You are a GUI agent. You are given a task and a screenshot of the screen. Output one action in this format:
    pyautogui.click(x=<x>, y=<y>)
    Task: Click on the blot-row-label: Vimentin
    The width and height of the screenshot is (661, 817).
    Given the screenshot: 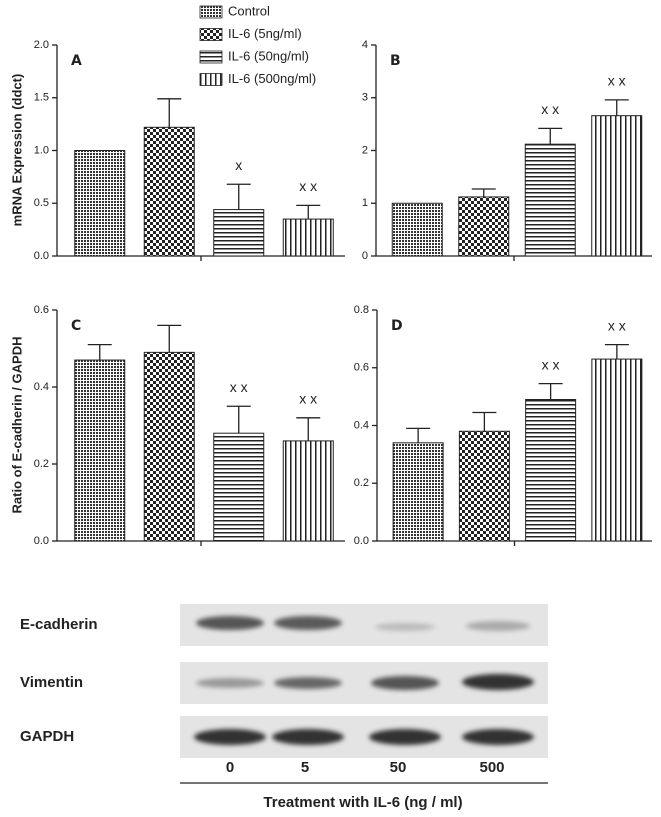 What is the action you would take?
    pyautogui.click(x=51, y=682)
    